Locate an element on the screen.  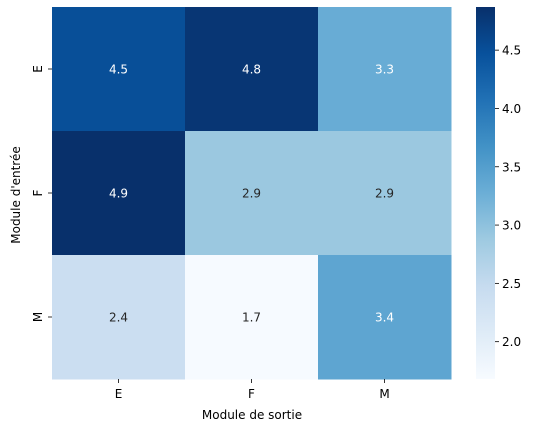
colorbar-tick-label: 2.0 is located at coordinates (511, 342).